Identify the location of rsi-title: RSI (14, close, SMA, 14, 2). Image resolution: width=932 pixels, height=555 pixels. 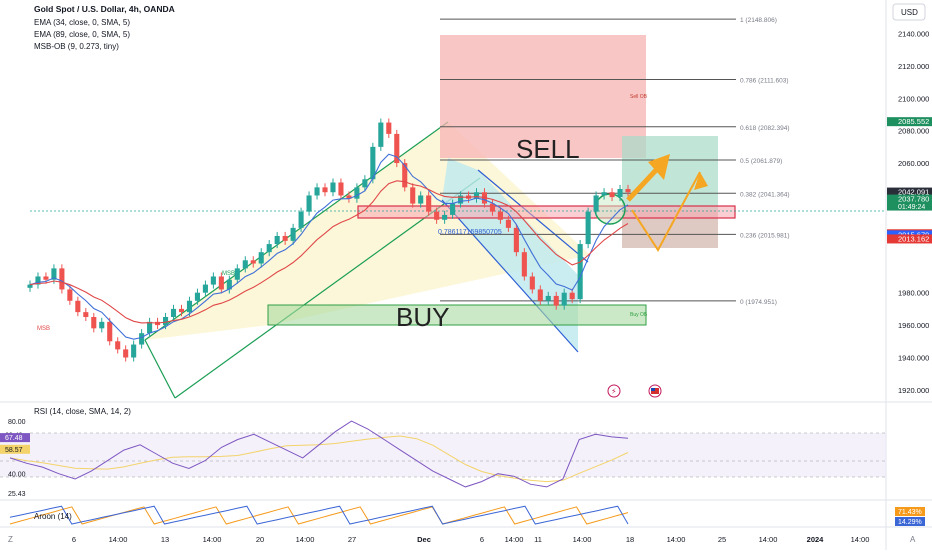
(82, 411).